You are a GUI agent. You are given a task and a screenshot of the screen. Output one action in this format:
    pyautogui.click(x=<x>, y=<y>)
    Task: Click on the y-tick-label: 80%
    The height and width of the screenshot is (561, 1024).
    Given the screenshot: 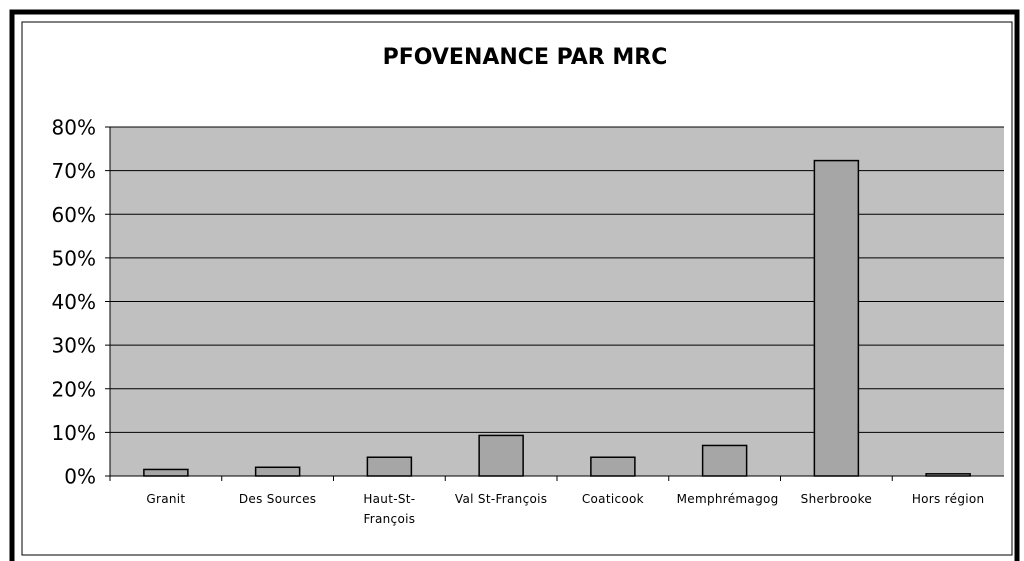 What is the action you would take?
    pyautogui.click(x=74, y=128)
    